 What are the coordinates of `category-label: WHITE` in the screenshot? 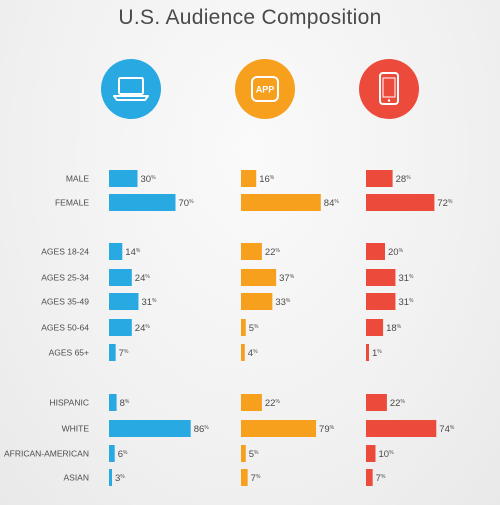 It's located at (76, 429).